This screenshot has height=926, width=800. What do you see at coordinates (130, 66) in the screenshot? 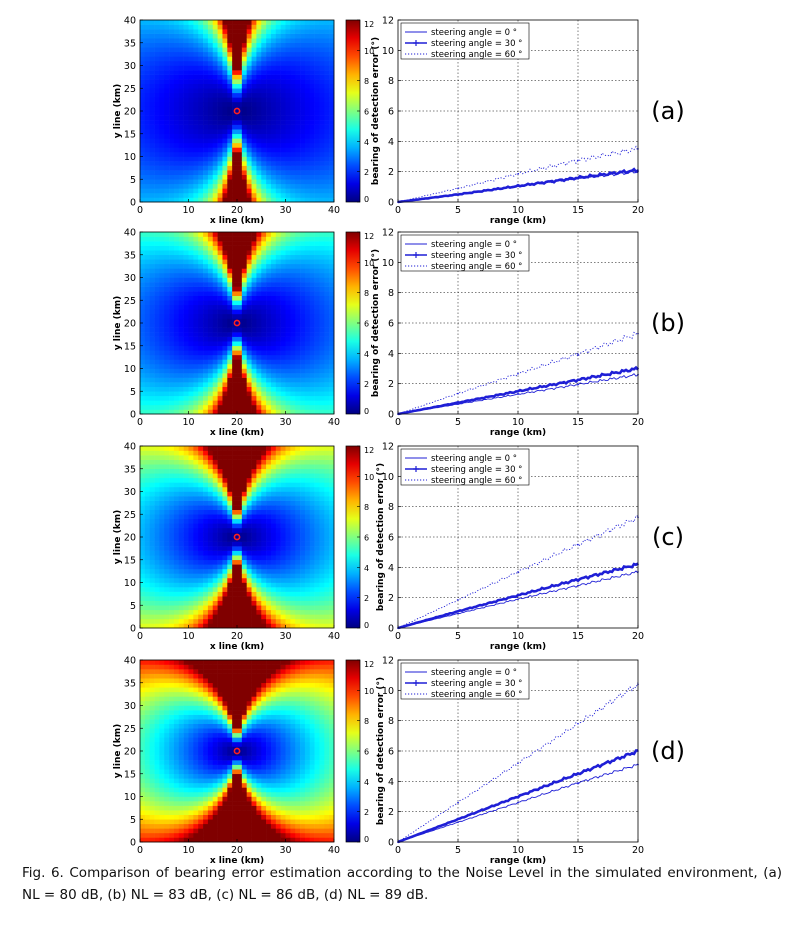
I see `y-tick-label: 30` at bounding box center [130, 66].